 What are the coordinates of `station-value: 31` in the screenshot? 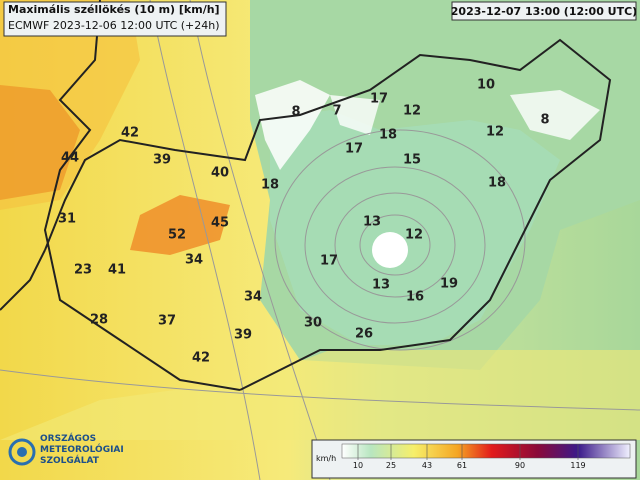 It's located at (67, 219).